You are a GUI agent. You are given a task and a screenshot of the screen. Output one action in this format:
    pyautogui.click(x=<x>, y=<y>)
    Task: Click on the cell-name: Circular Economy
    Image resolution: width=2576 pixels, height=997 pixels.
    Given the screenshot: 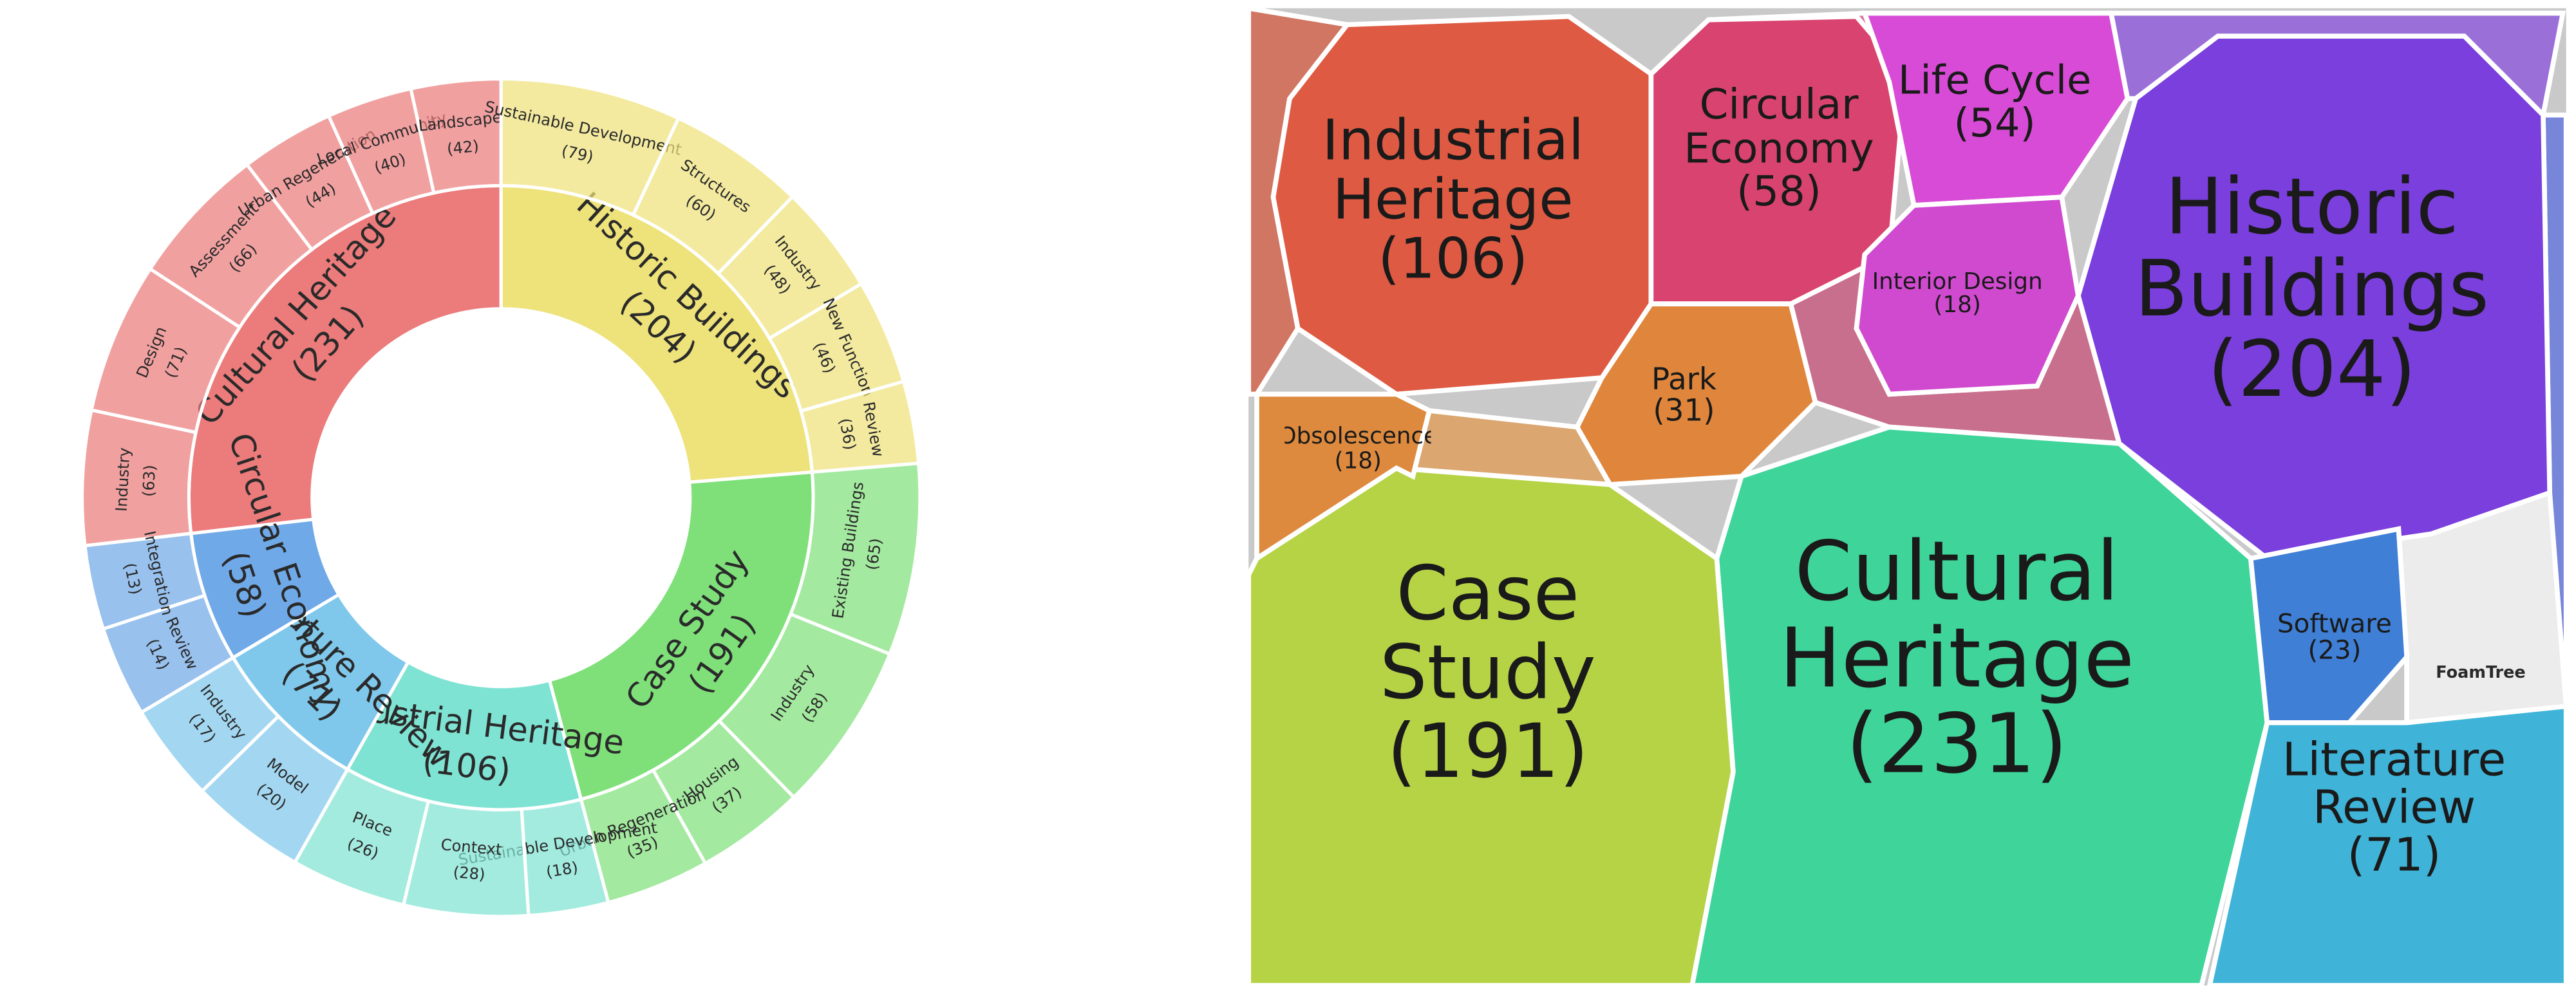 What is the action you would take?
    pyautogui.click(x=1779, y=126)
    